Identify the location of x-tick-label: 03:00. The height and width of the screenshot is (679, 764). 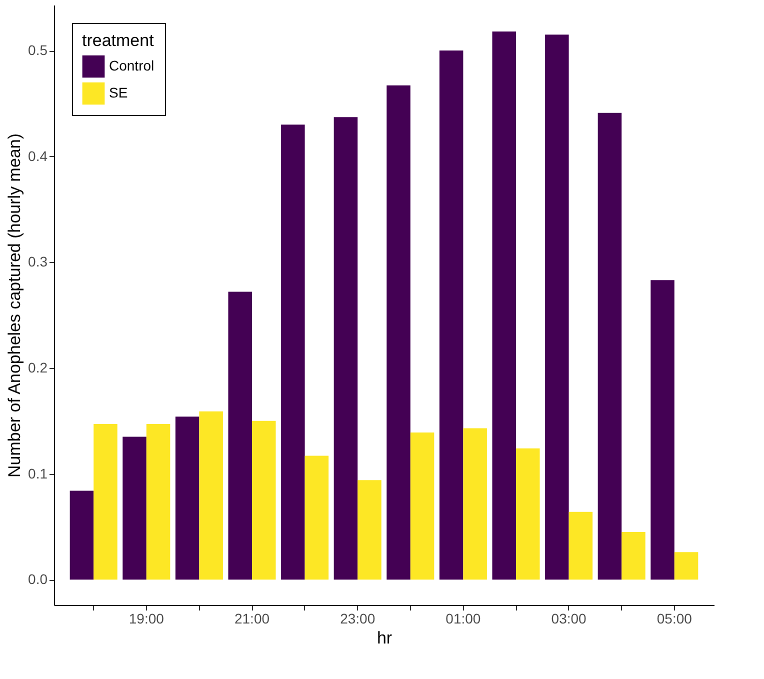
(569, 618).